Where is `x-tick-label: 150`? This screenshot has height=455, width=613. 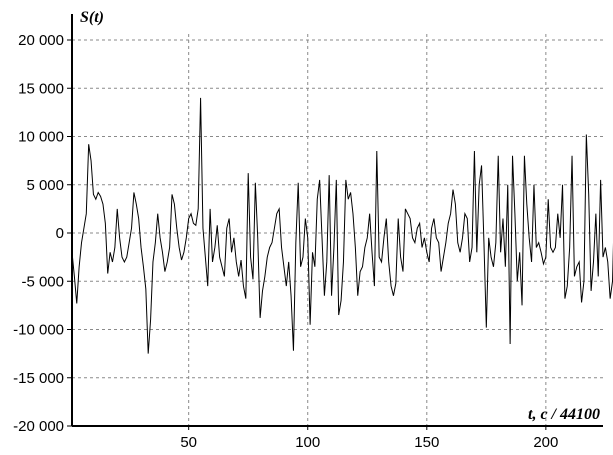 x-tick-label: 150 is located at coordinates (426, 442).